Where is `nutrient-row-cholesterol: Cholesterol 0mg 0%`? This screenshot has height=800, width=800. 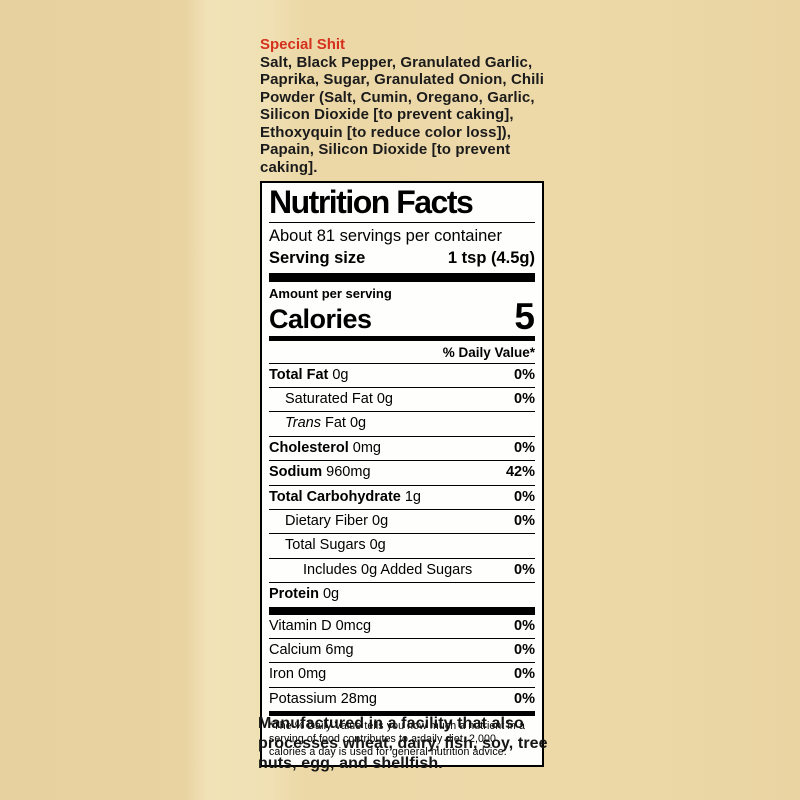 nutrient-row-cholesterol: Cholesterol 0mg 0% is located at coordinates (402, 449).